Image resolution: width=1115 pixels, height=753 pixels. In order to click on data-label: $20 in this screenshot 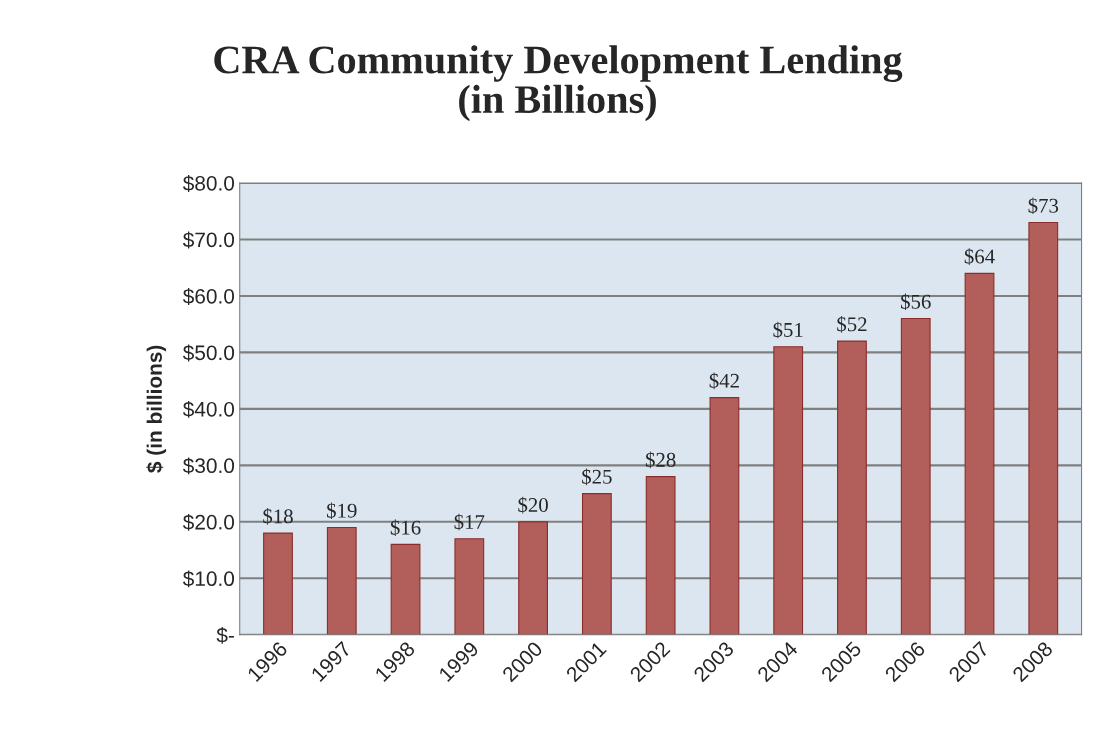, I will do `click(533, 505)`.